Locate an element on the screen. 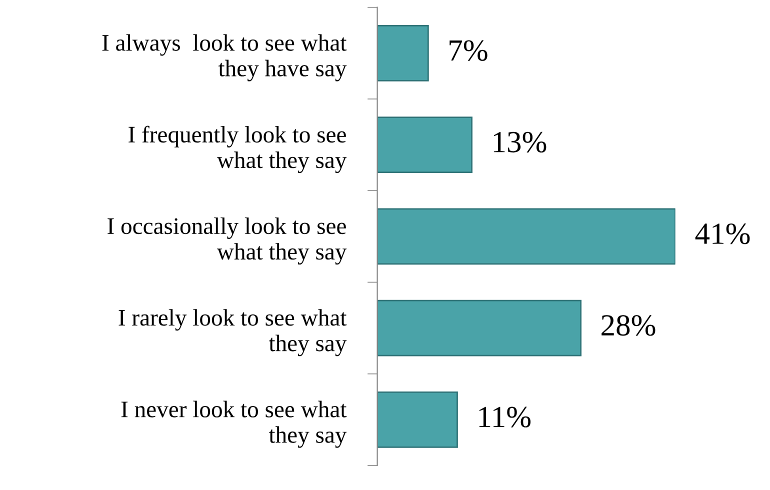 This screenshot has height=490, width=770. y-tick-label: I always look to see what they have say is located at coordinates (224, 58).